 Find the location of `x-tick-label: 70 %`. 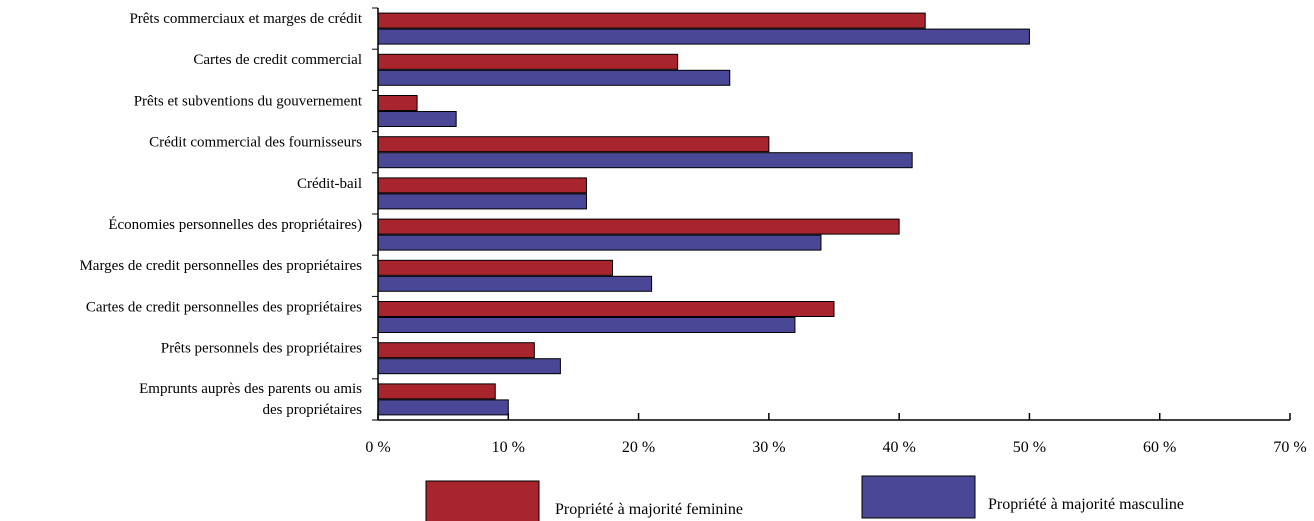

x-tick-label: 70 % is located at coordinates (1289, 447).